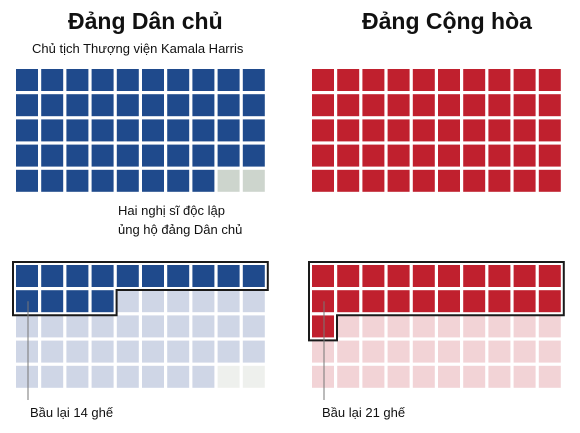 The image size is (580, 433). I want to click on democrat-election-outline, so click(140, 289).